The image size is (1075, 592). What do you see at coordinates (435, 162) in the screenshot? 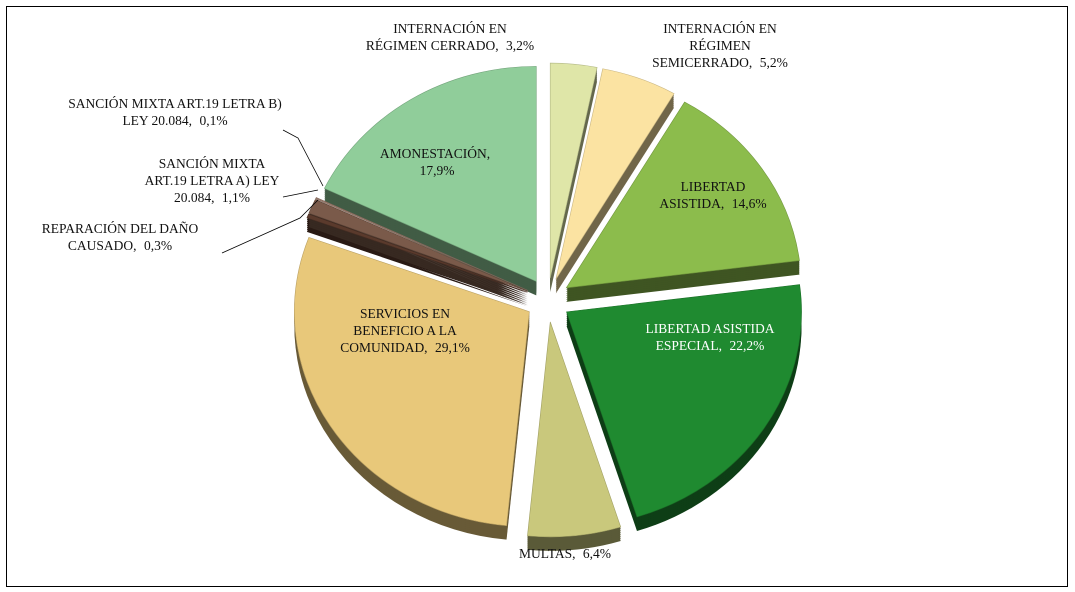
I see `data-label: AMONESTACIÓN, 17,9%` at bounding box center [435, 162].